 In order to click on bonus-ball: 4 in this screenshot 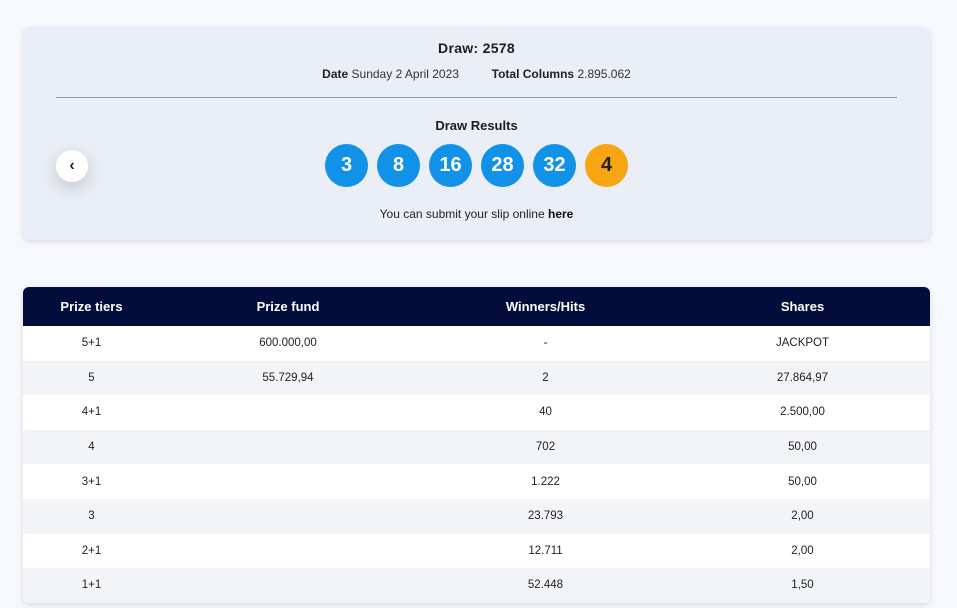, I will do `click(606, 165)`.